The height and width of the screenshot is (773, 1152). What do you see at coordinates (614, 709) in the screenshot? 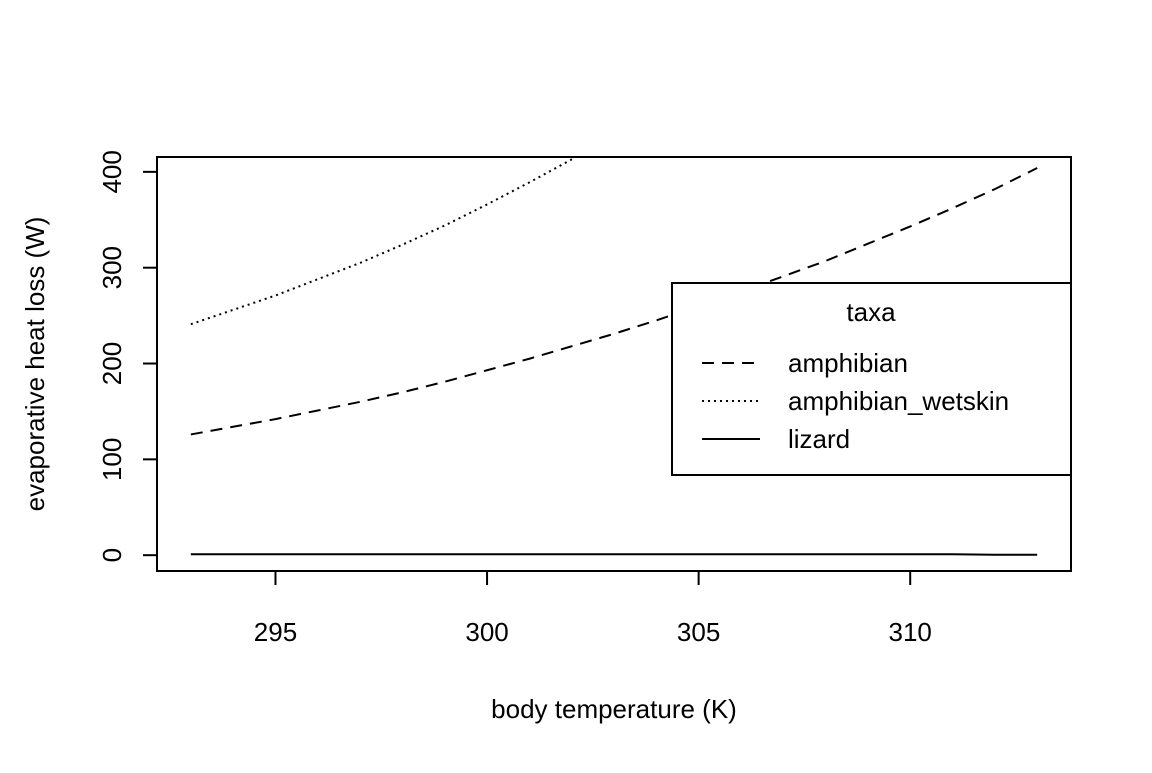
I see `x-axis-label: body temperature (K)` at bounding box center [614, 709].